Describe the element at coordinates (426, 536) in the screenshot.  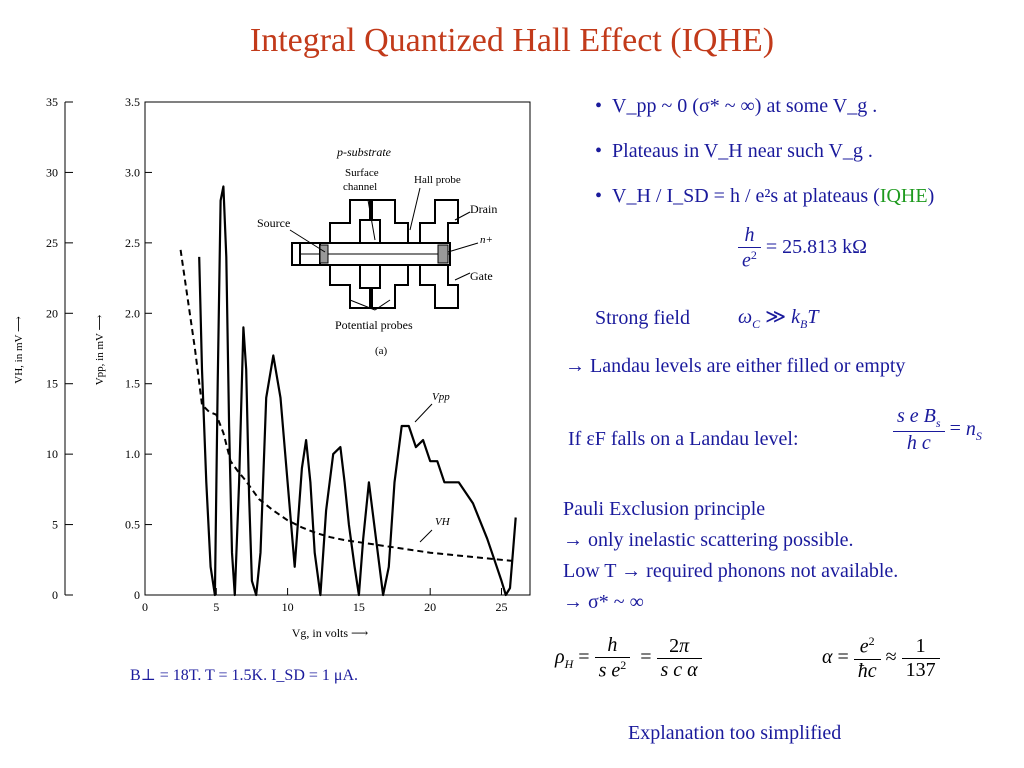
I see `vh-label-leader` at that location.